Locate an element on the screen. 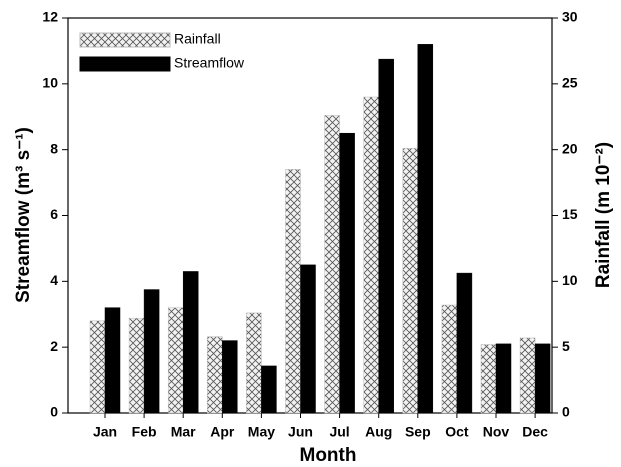  y-tick-label: 10 is located at coordinates (50, 83).